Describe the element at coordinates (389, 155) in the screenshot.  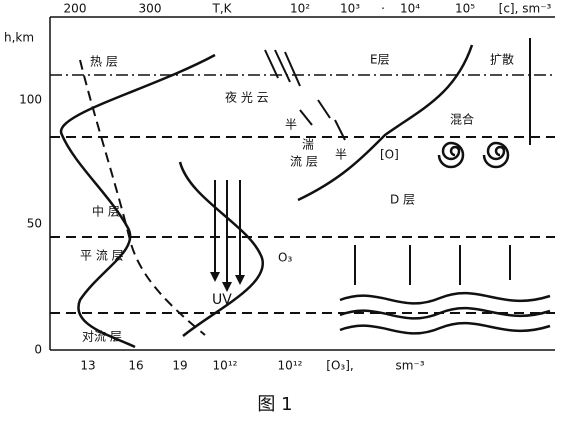
I see `region-label: [O]` at that location.